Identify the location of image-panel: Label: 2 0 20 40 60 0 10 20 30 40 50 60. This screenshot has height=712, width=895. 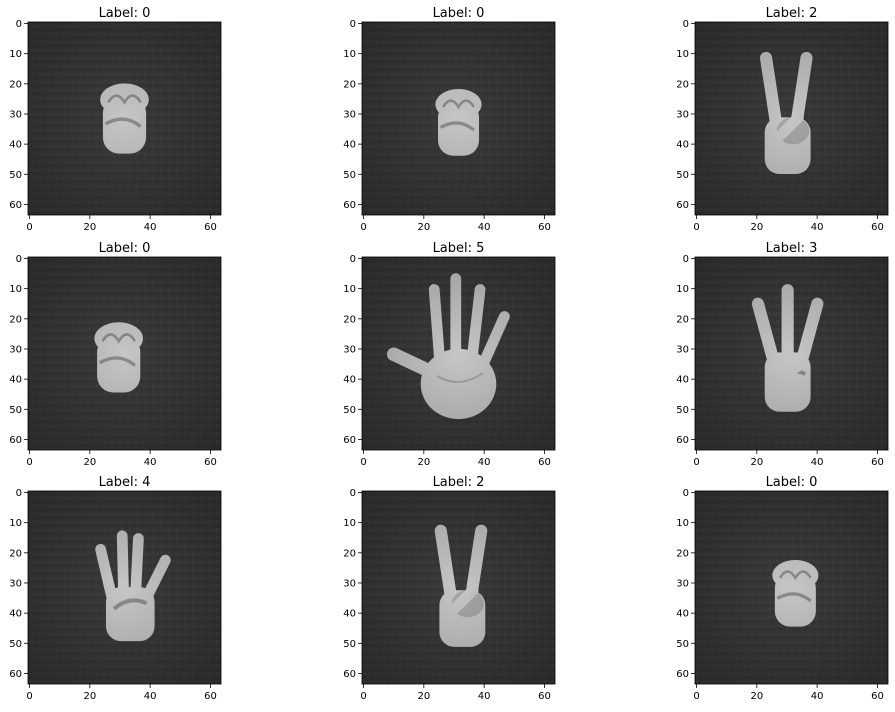
(449, 588).